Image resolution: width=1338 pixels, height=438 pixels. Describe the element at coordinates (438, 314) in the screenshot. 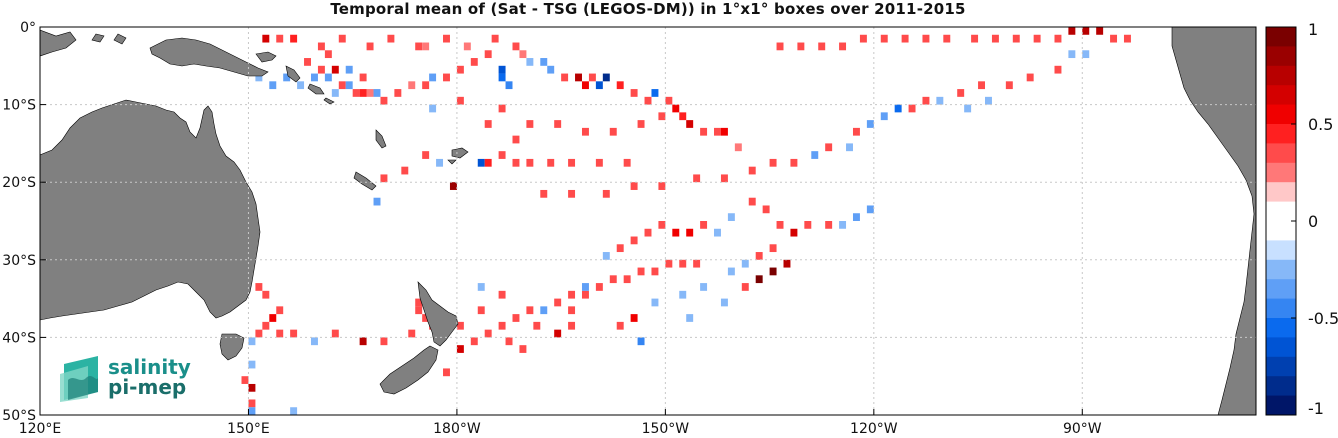

I see `new-zealand-north-island` at that location.